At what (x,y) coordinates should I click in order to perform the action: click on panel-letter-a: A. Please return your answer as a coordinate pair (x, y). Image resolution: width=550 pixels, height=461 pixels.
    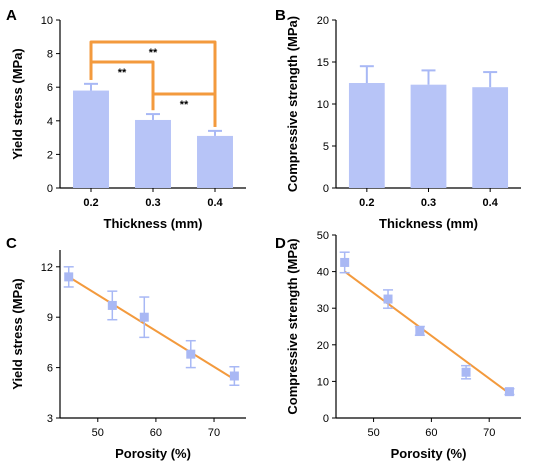
    Looking at the image, I should click on (11, 15).